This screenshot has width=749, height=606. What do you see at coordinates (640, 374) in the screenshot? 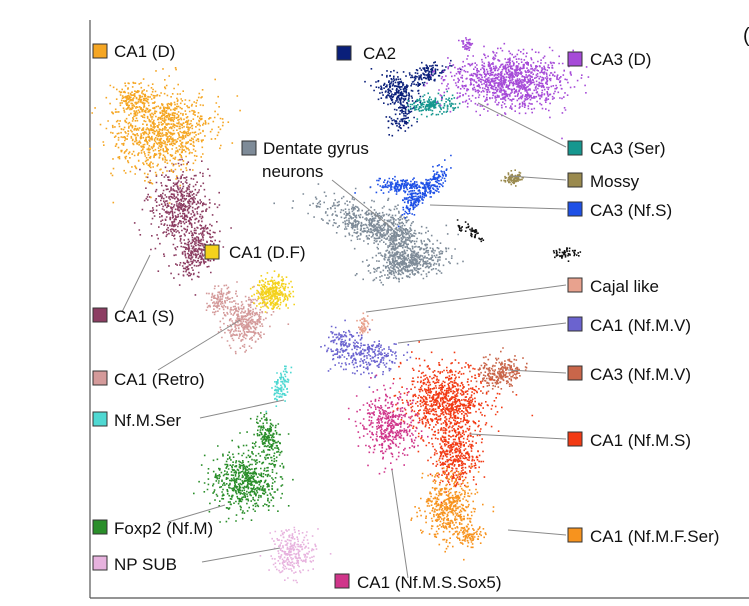
I see `label-ca3-nf-m-v: CA3 (Nf.M.V)` at bounding box center [640, 374].